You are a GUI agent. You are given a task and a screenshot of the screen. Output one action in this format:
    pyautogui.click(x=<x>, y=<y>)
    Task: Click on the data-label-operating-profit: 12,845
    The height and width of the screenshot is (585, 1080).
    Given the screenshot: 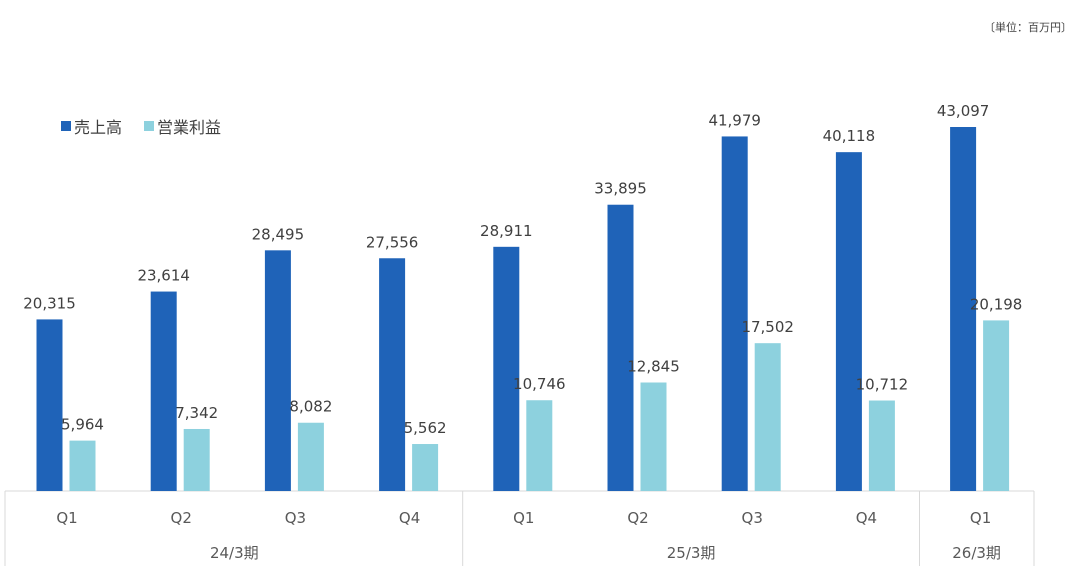 What is the action you would take?
    pyautogui.click(x=653, y=367)
    